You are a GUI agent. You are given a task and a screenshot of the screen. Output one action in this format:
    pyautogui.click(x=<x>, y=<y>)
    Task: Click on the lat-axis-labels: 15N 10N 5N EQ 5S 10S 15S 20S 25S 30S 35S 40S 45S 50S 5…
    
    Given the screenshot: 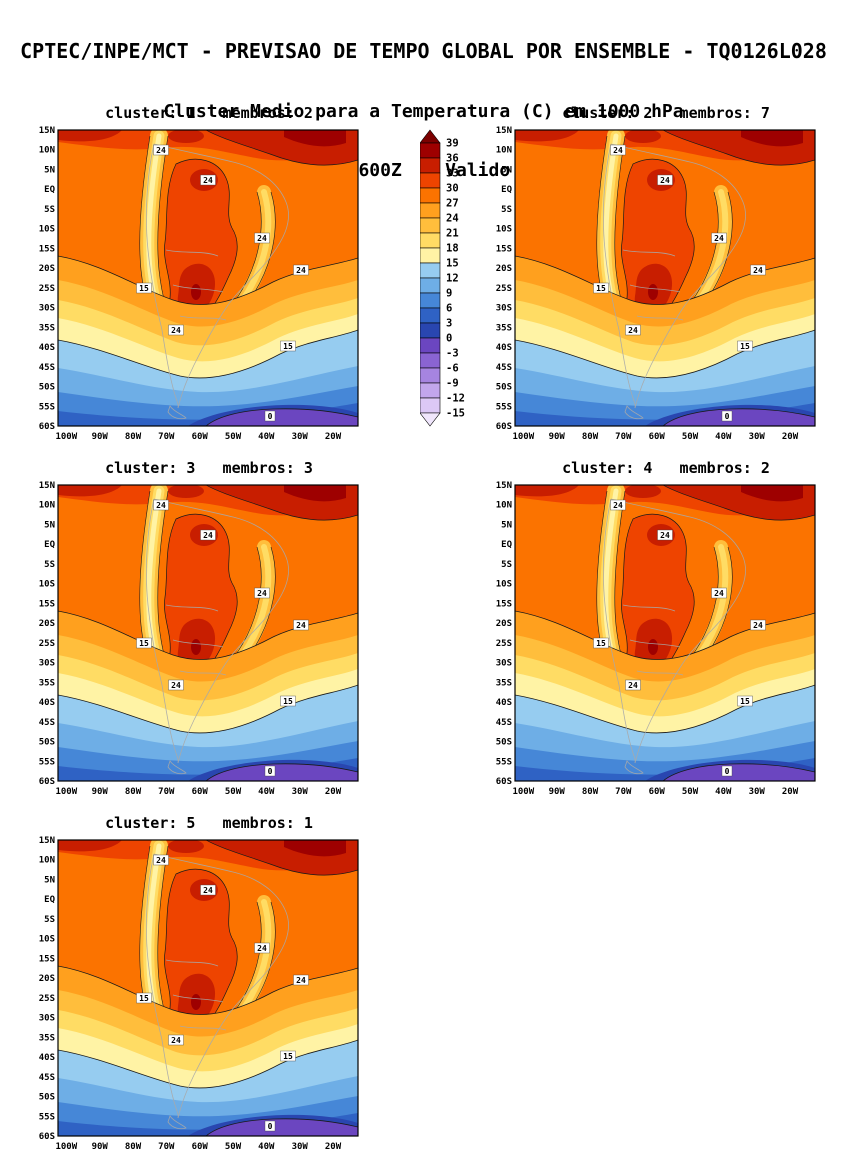 What is the action you would take?
    pyautogui.click(x=47, y=279)
    